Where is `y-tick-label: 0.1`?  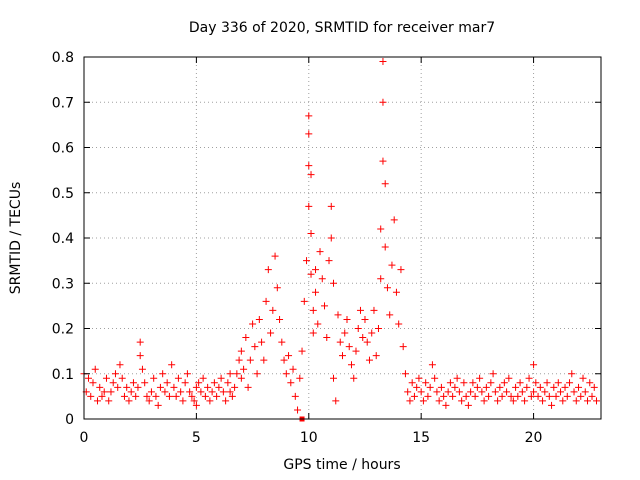
y-tick-label: 0.1 is located at coordinates (63, 375).